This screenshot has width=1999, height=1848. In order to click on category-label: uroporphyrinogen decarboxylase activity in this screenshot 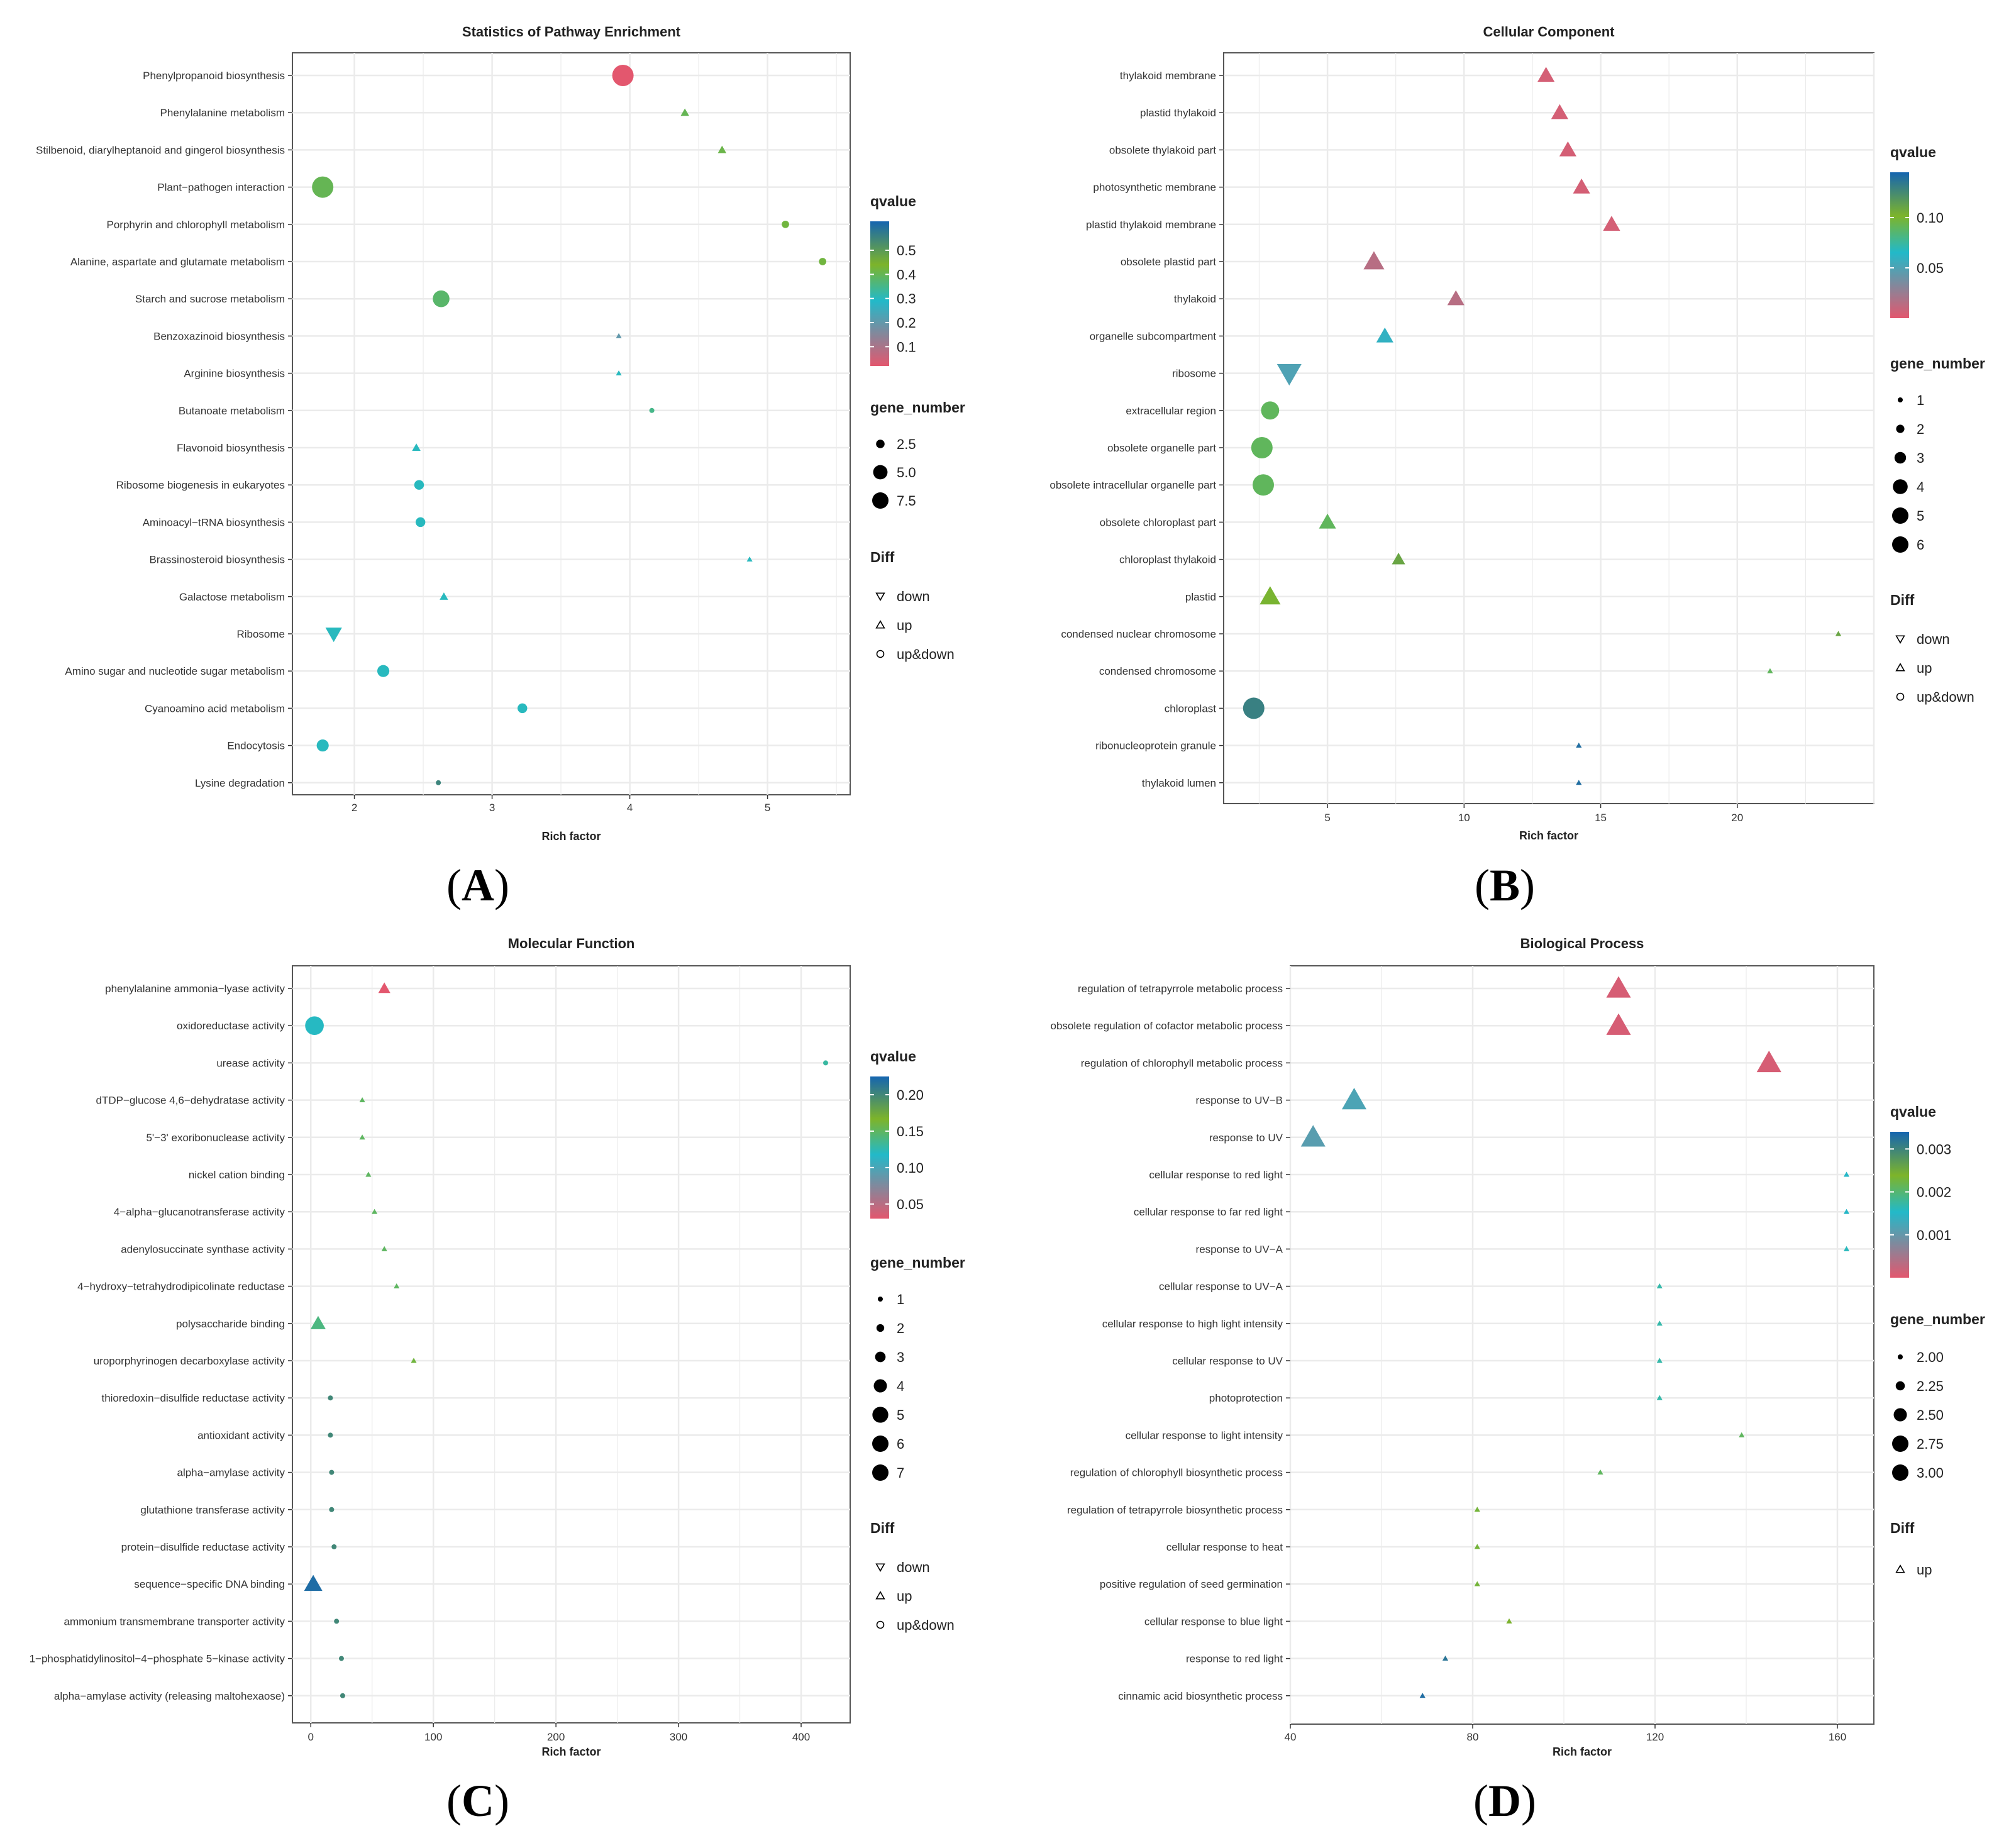, I will do `click(189, 1361)`.